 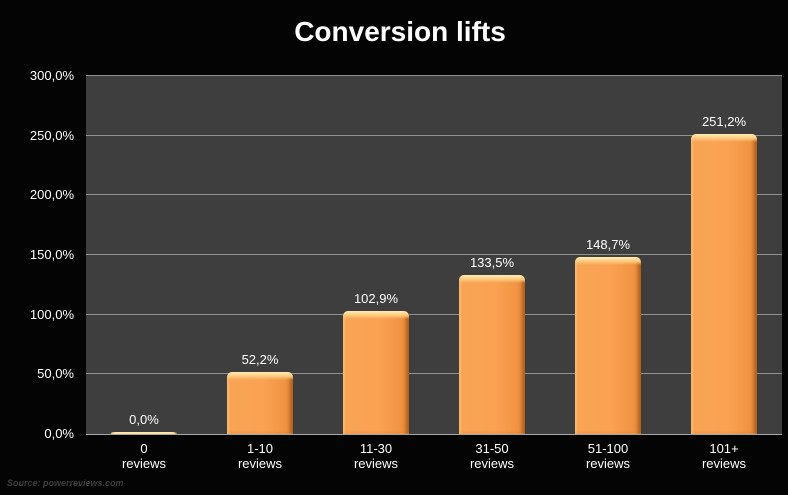 I want to click on x-axis-category-line1: 0, so click(x=144, y=448).